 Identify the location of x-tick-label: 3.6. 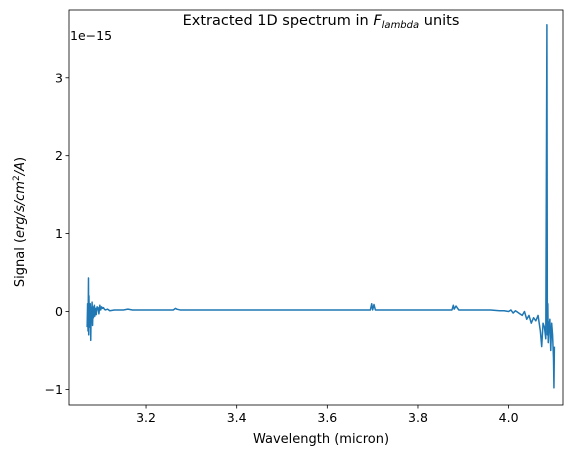
(327, 417).